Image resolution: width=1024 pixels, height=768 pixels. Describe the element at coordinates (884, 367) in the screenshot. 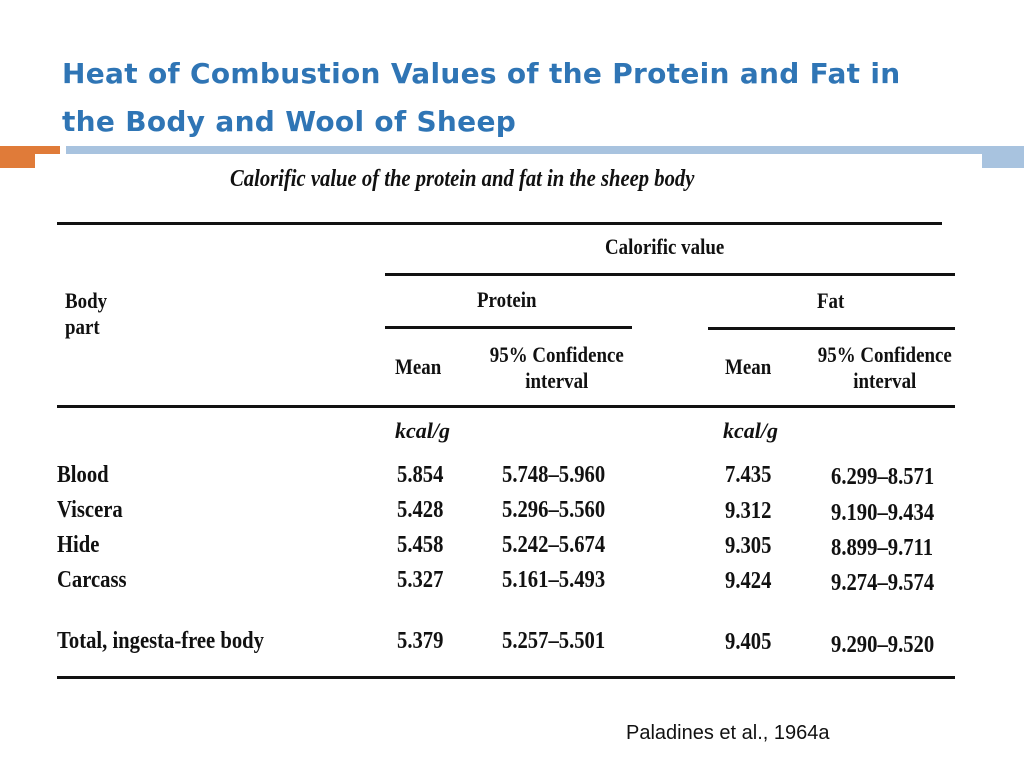

I see `header-fat-ci: 95% Confidence interval` at that location.